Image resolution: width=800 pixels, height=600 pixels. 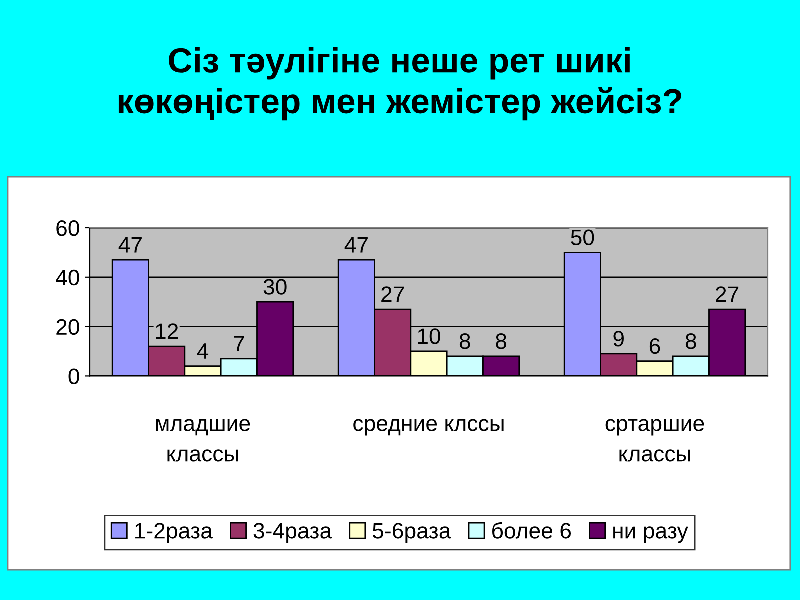 What do you see at coordinates (651, 535) in the screenshot?
I see `legend-label: ни разу` at bounding box center [651, 535].